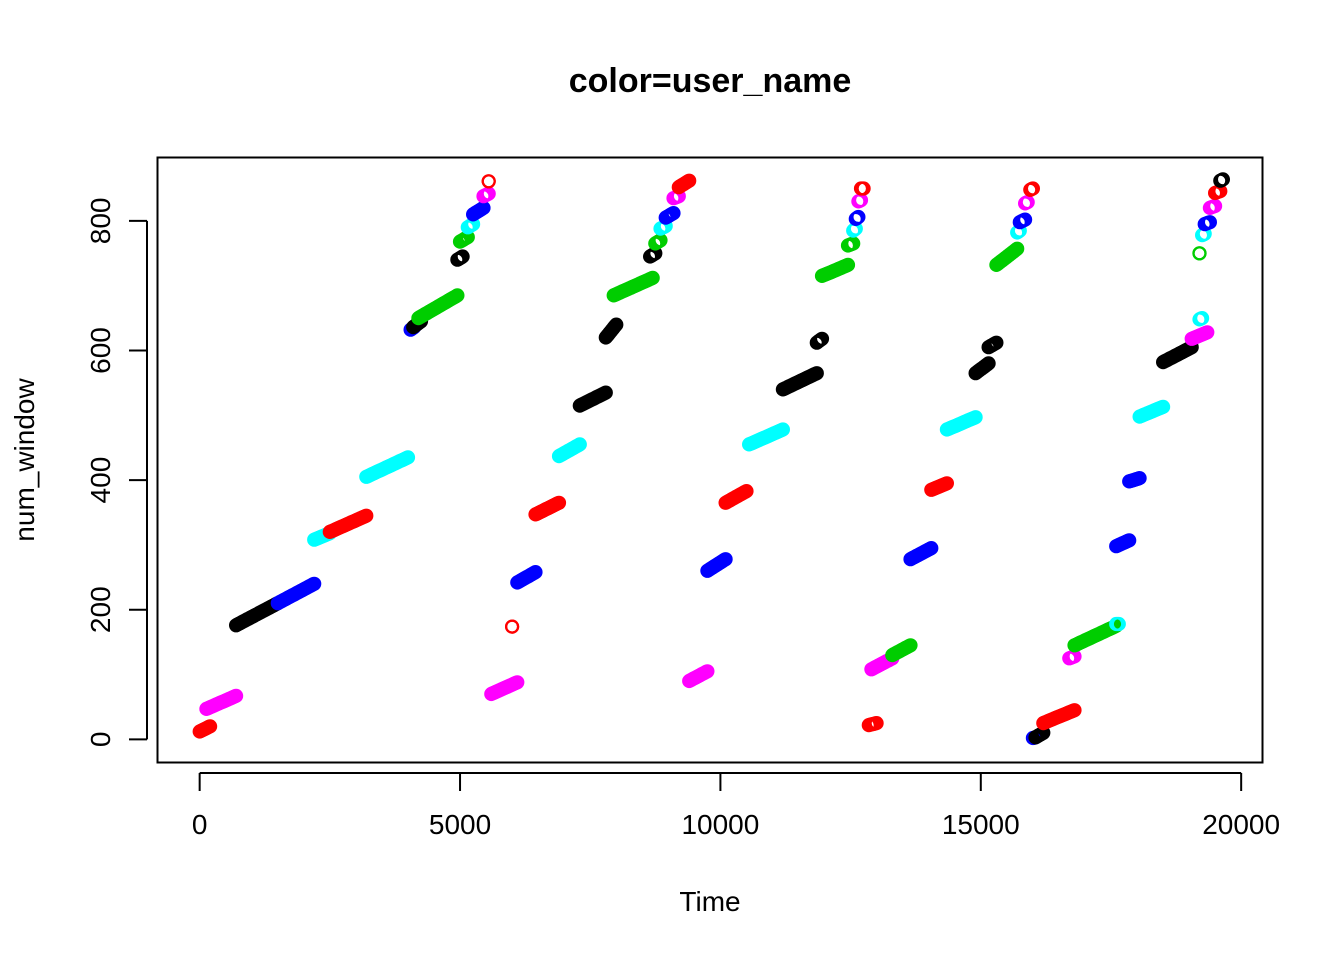  Describe the element at coordinates (100, 609) in the screenshot. I see `y-tick-label: 200` at that location.